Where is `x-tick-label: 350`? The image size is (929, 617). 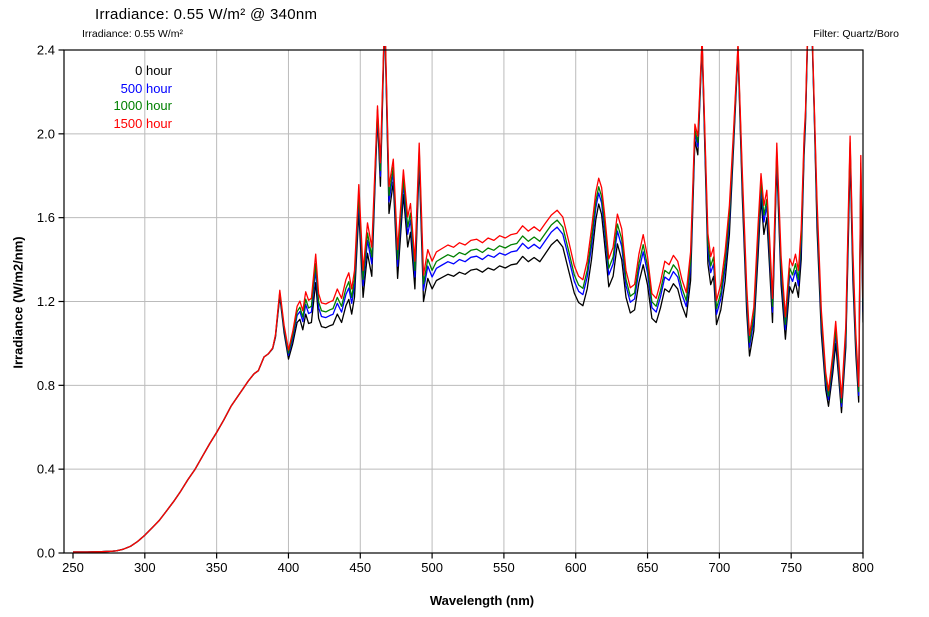 x-tick-label: 350 is located at coordinates (217, 567).